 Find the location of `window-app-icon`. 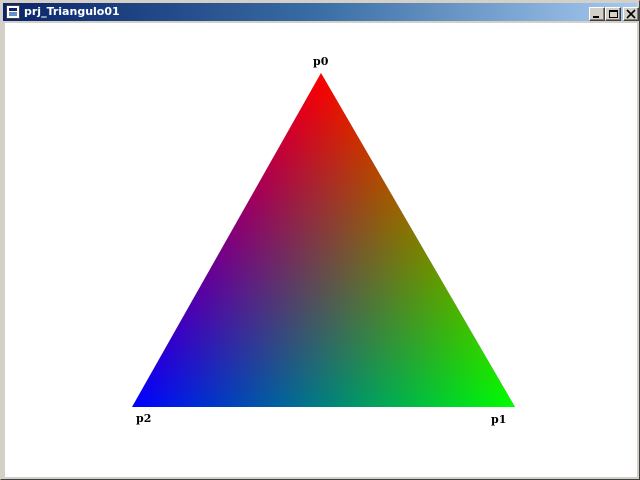

window-app-icon is located at coordinates (13, 12).